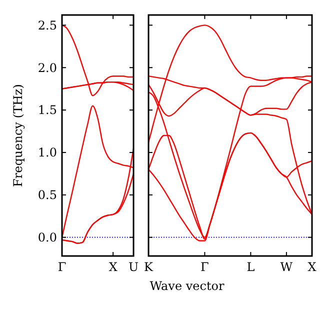  What do you see at coordinates (149, 267) in the screenshot?
I see `x-tick-label: K` at bounding box center [149, 267].